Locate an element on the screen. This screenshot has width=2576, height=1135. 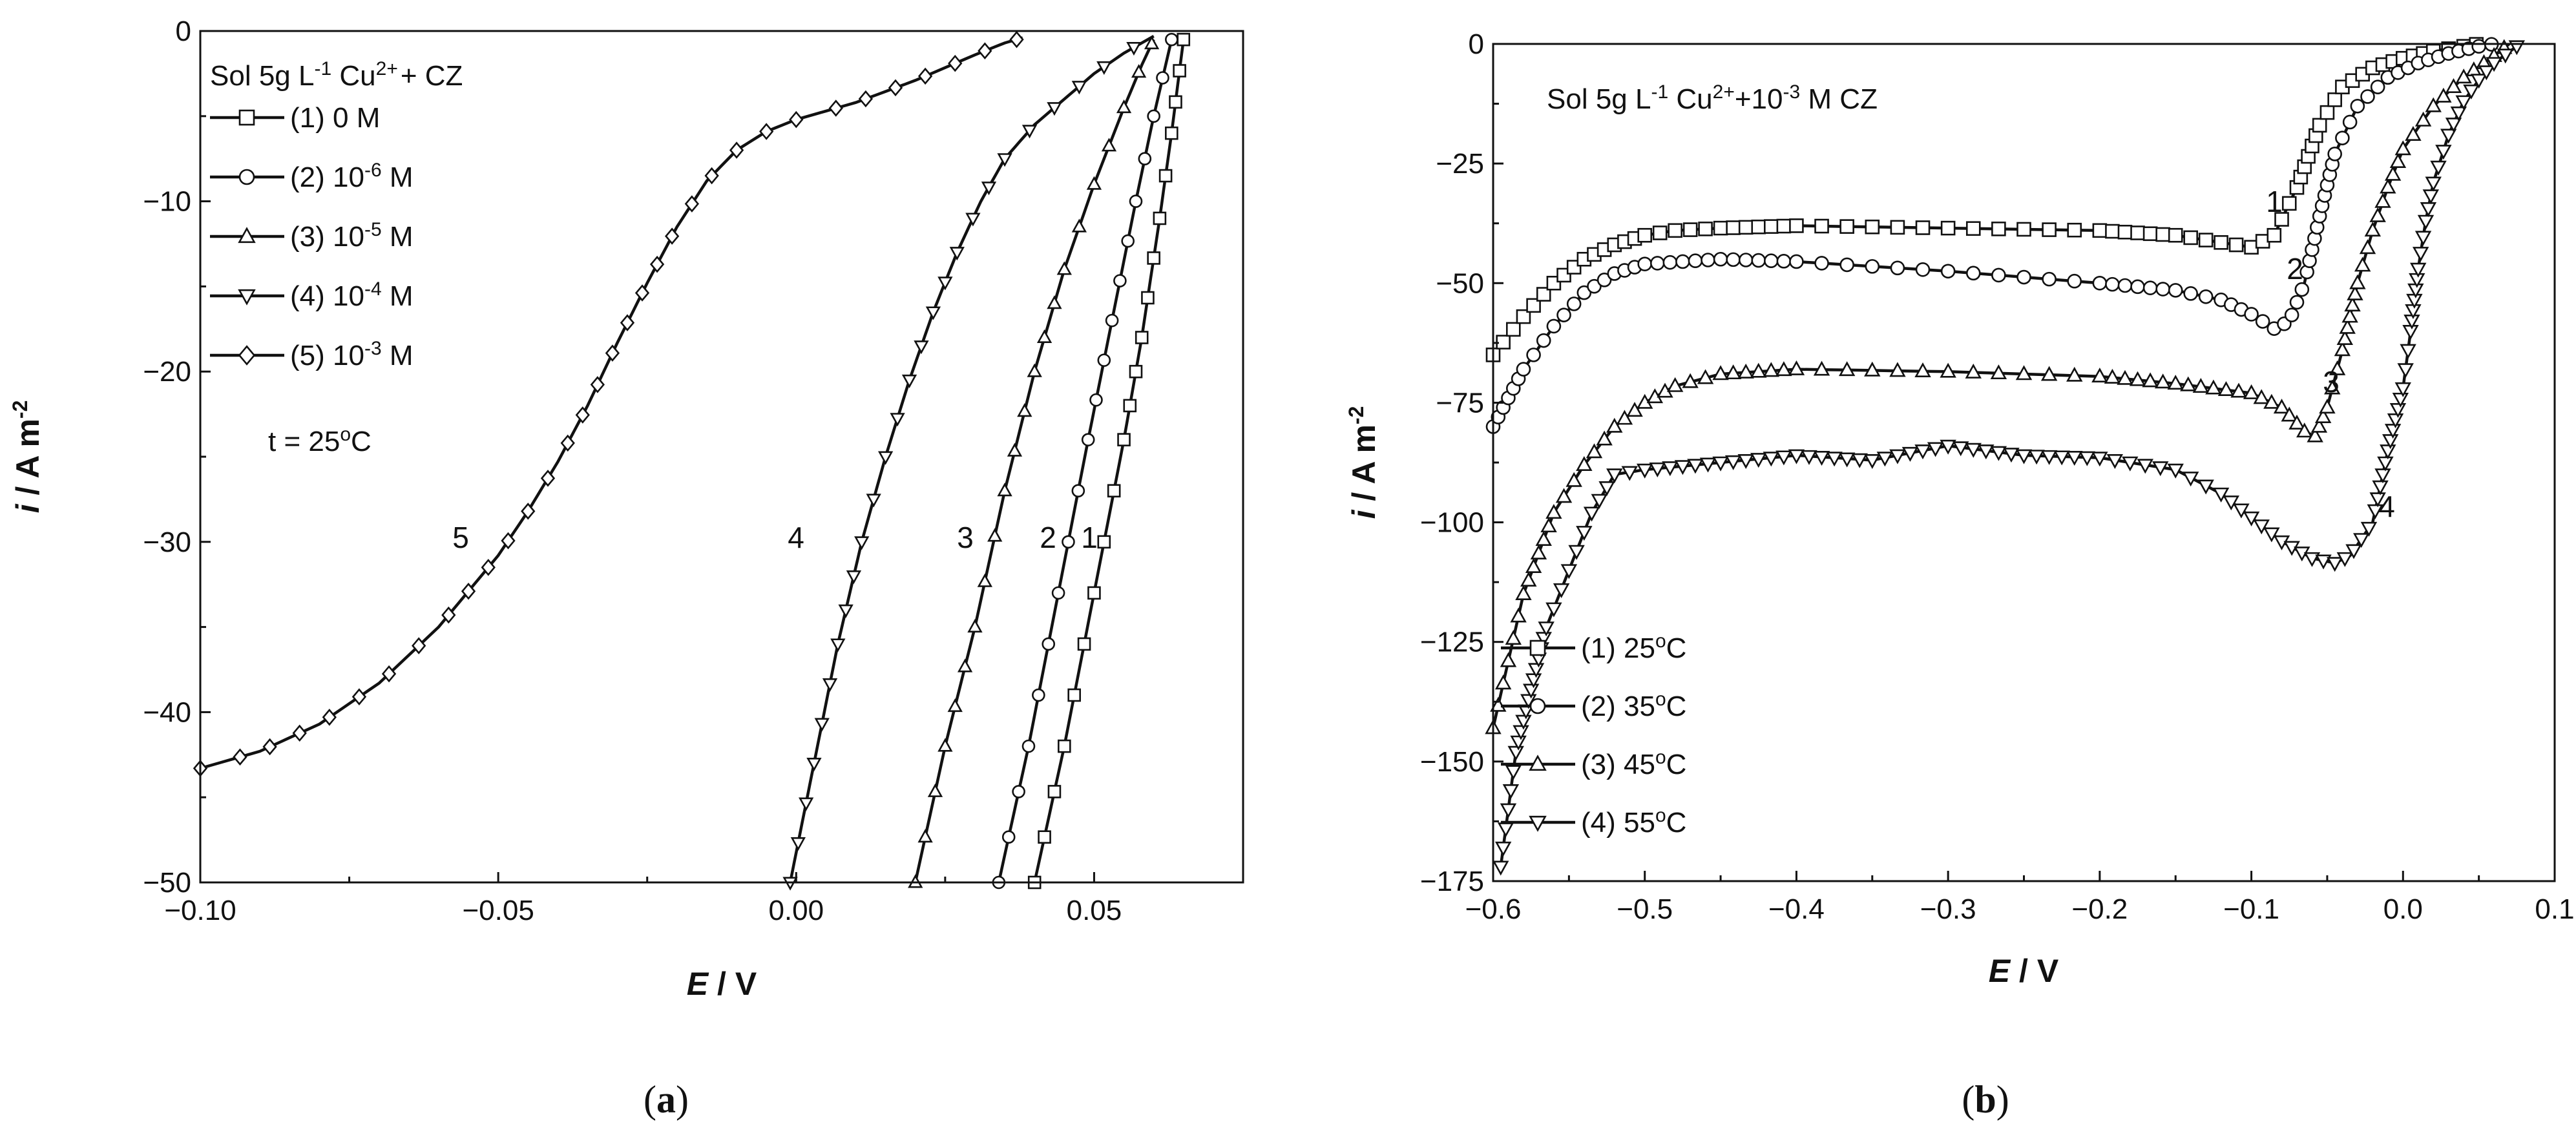
a-y-tick-label: 0 is located at coordinates (183, 31).